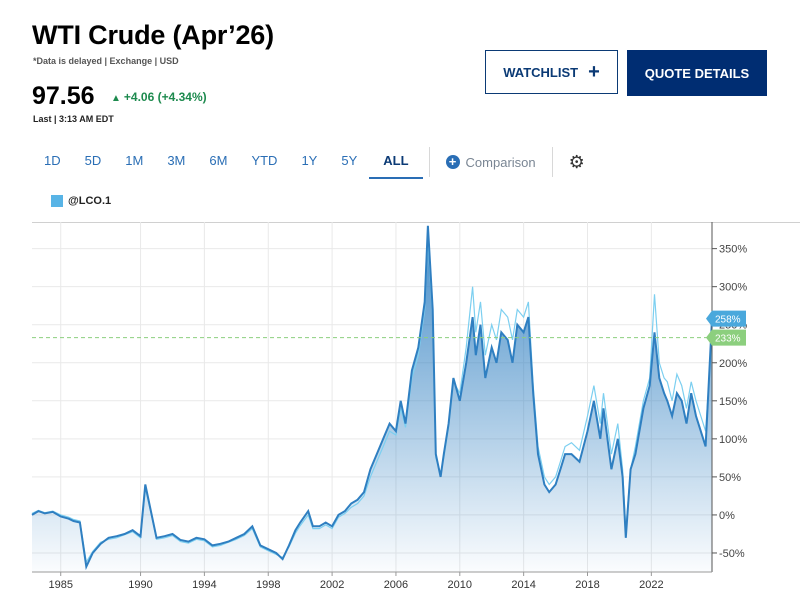  What do you see at coordinates (733, 364) in the screenshot?
I see `y-tick-label: 200%` at bounding box center [733, 364].